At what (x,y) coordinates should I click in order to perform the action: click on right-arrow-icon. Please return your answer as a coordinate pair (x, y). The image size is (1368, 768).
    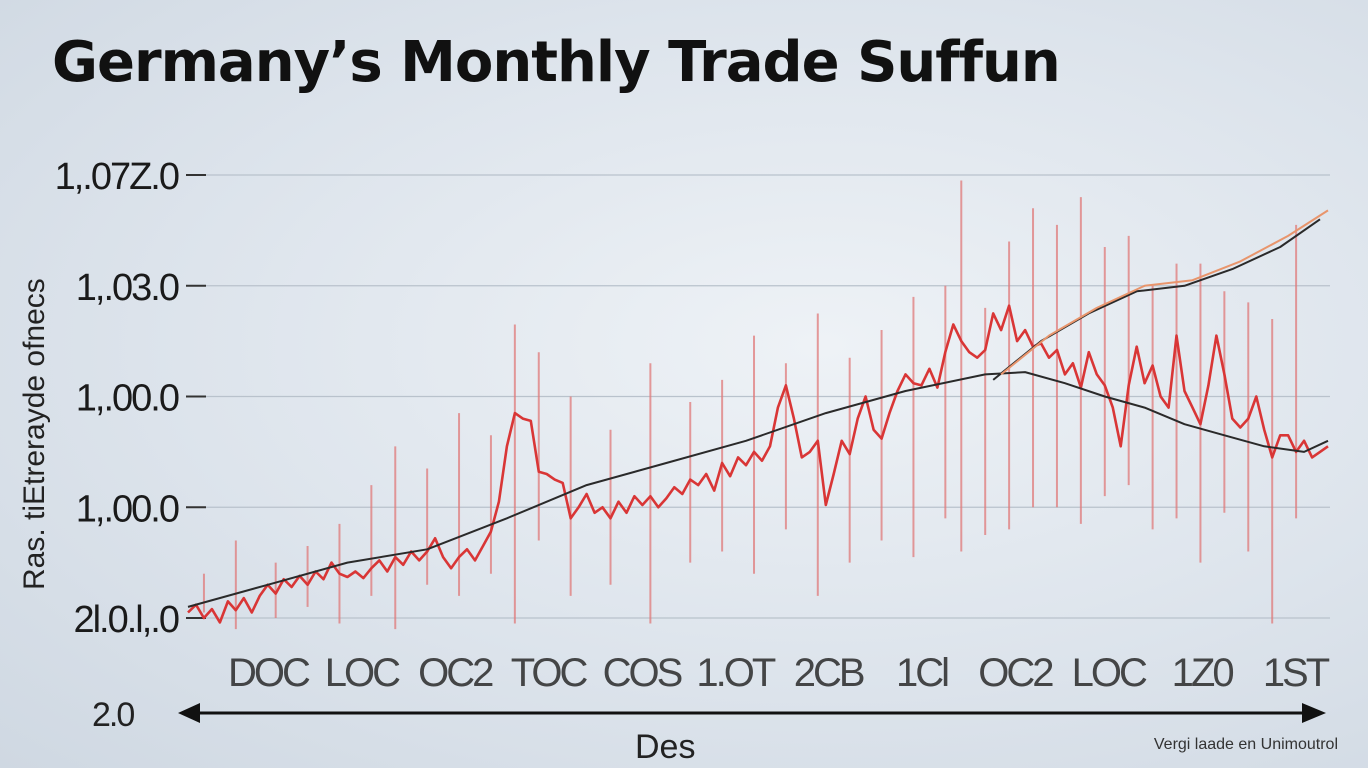
    Looking at the image, I should click on (1314, 713).